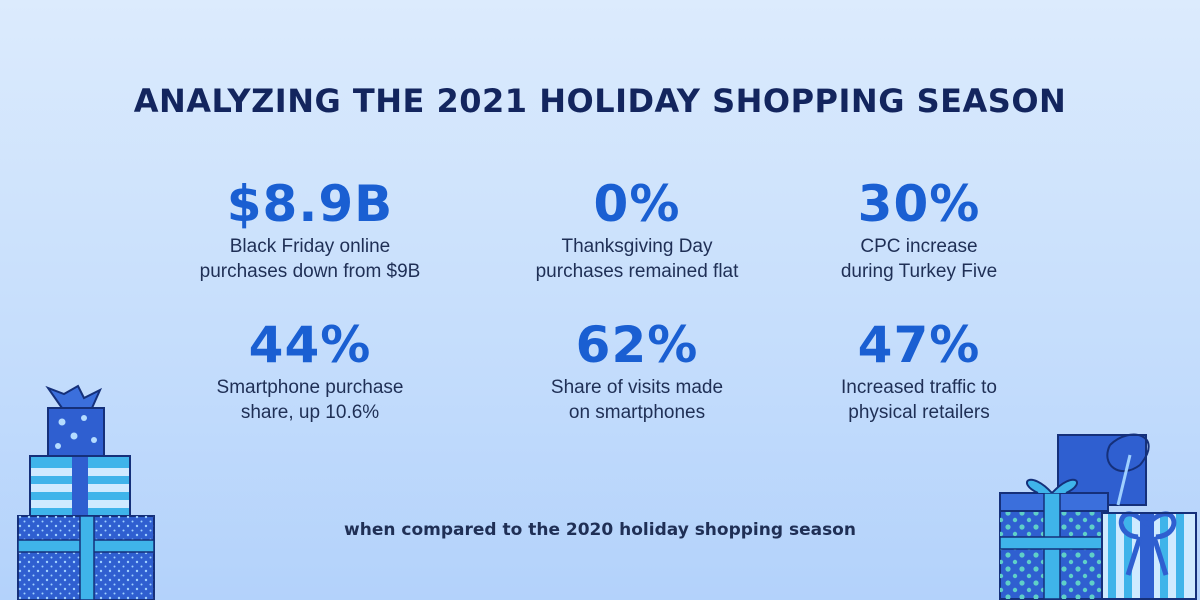 The height and width of the screenshot is (600, 1200). I want to click on stat-value: 62%, so click(637, 345).